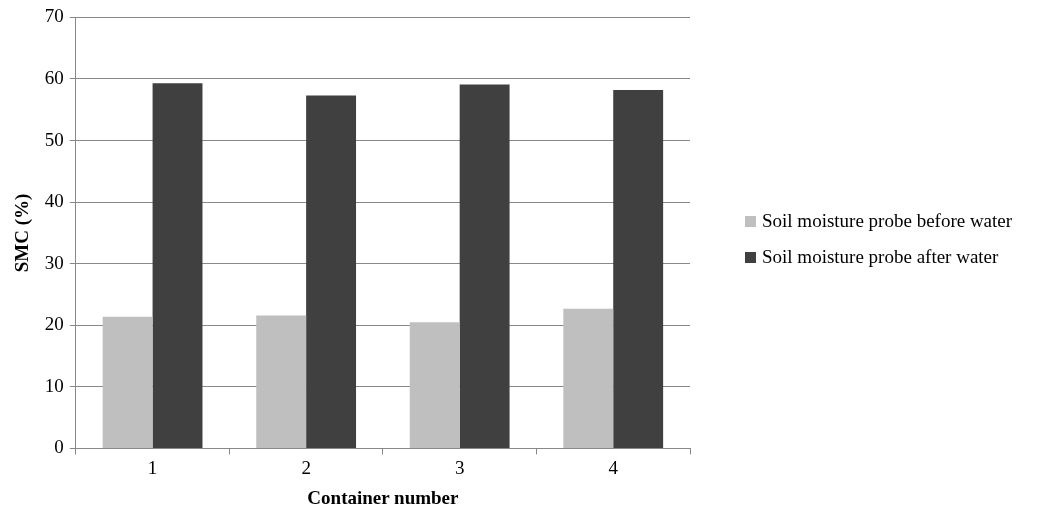 This screenshot has height=514, width=1038. What do you see at coordinates (306, 467) in the screenshot?
I see `x-tick-label: 2` at bounding box center [306, 467].